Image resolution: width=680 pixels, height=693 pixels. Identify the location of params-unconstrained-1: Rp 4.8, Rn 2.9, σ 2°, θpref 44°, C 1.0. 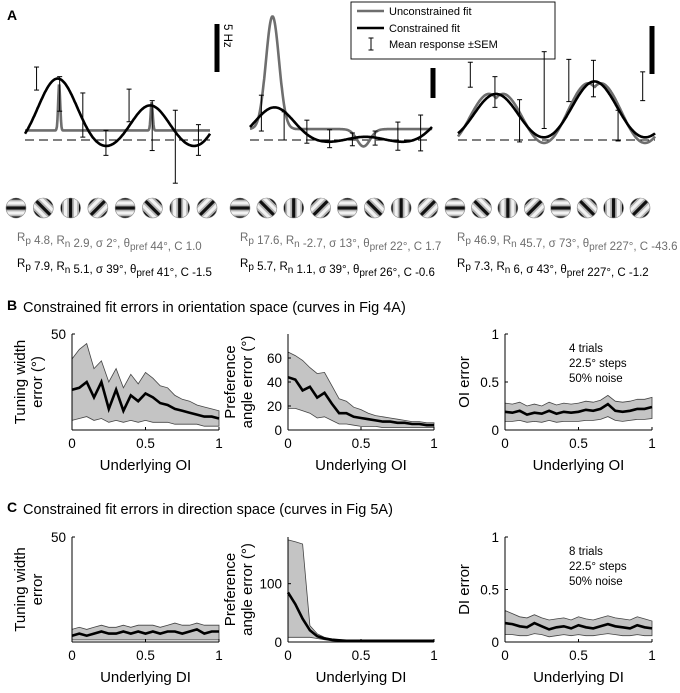
(109, 242).